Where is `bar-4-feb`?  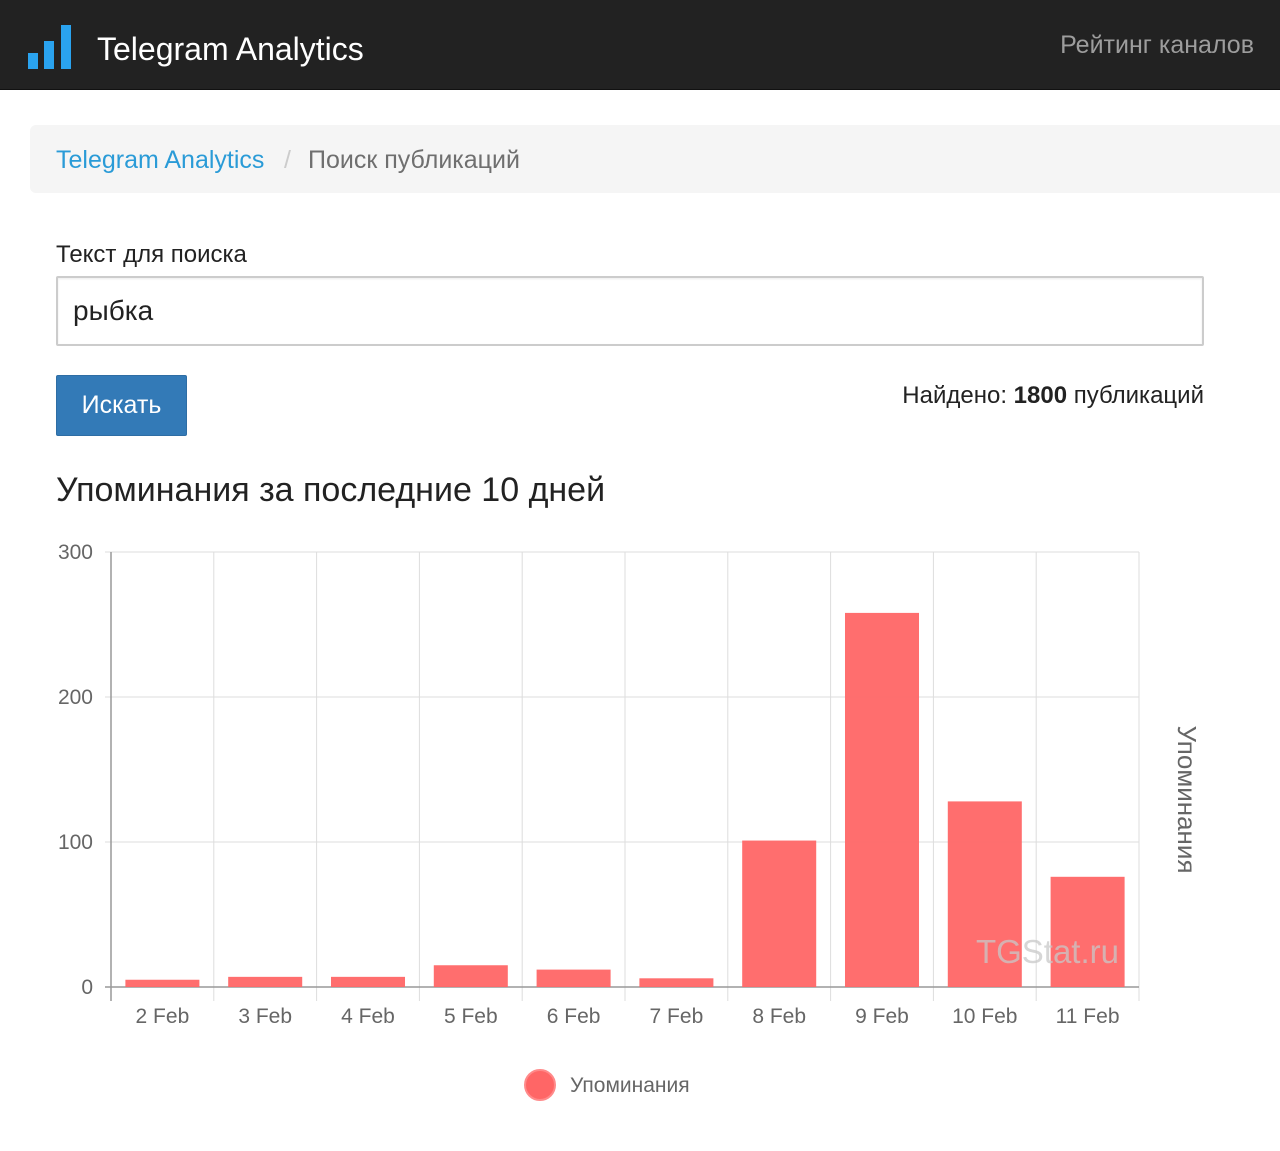 bar-4-feb is located at coordinates (368, 981).